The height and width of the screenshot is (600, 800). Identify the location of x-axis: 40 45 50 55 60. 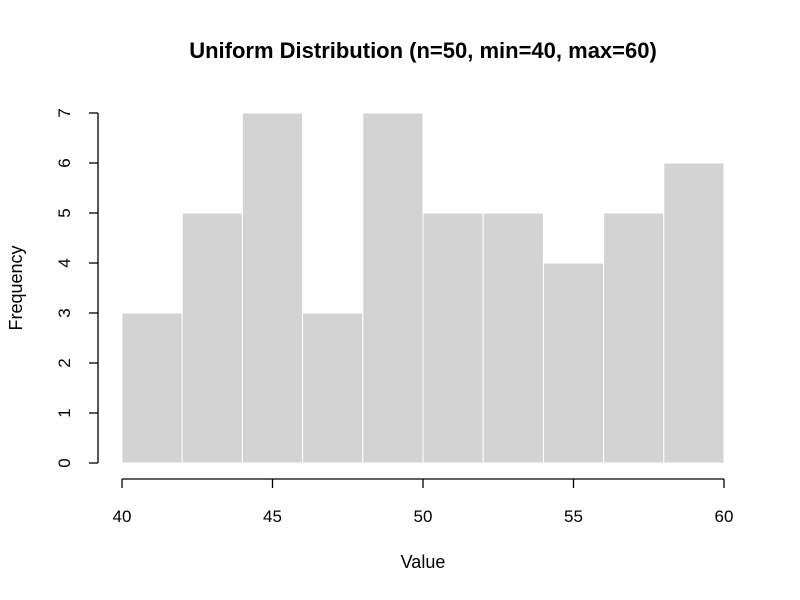
(423, 502).